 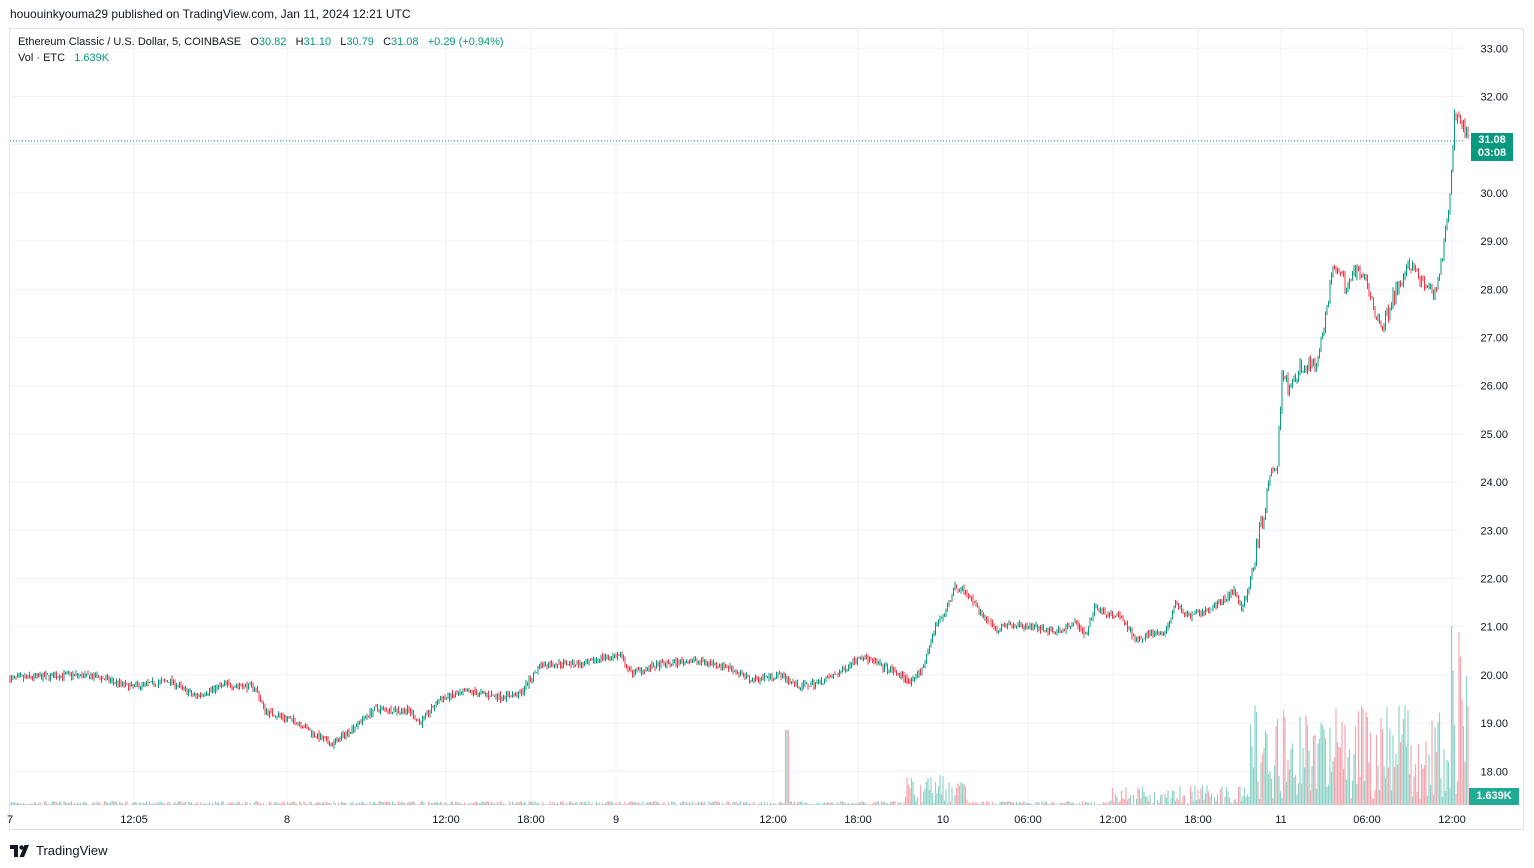 I want to click on high-value: 31.10, so click(x=317, y=42).